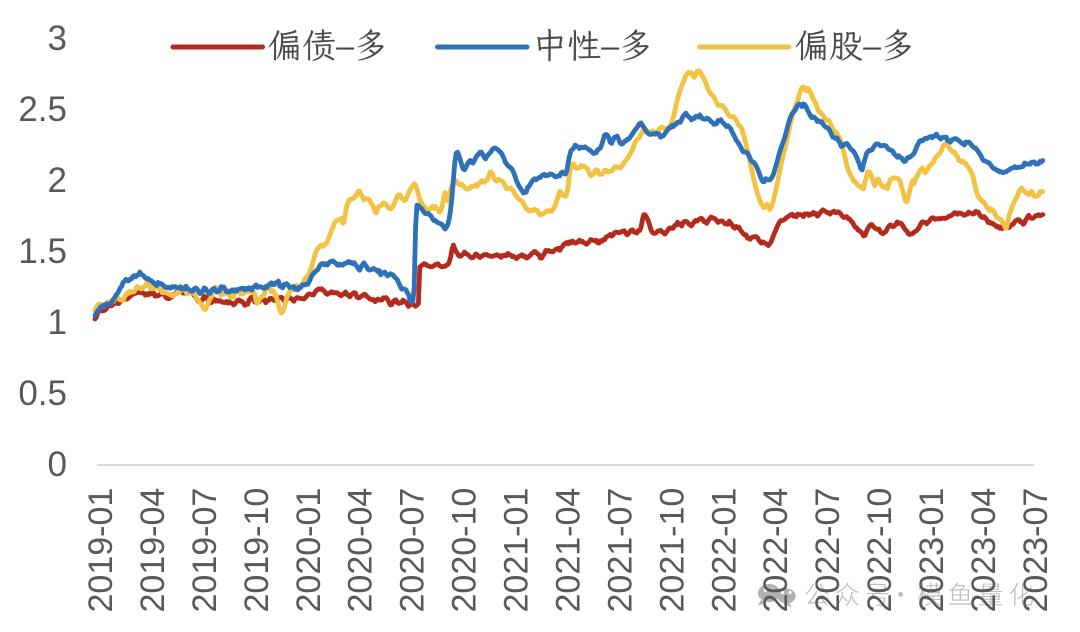  What do you see at coordinates (776, 550) in the screenshot?
I see `svg-text: 2022-04` at bounding box center [776, 550].